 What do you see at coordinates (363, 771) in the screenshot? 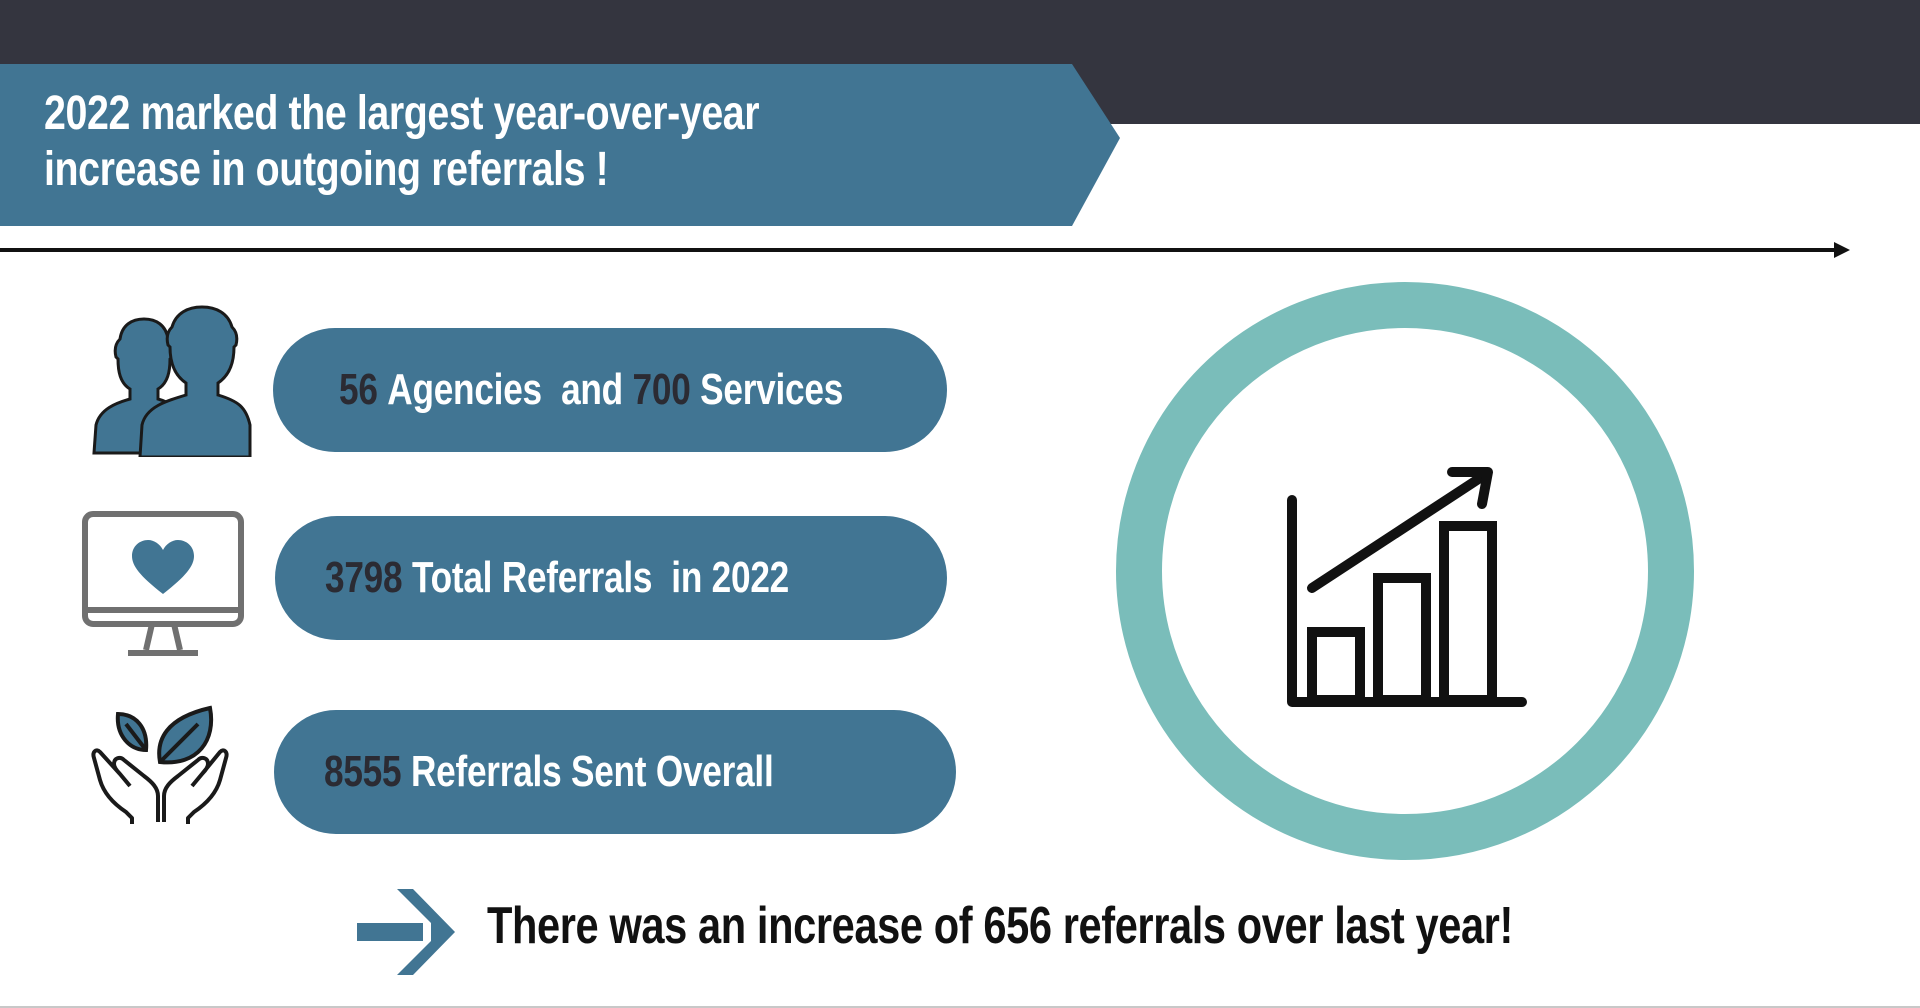
I see `referrals-sent-count: 8555` at bounding box center [363, 771].